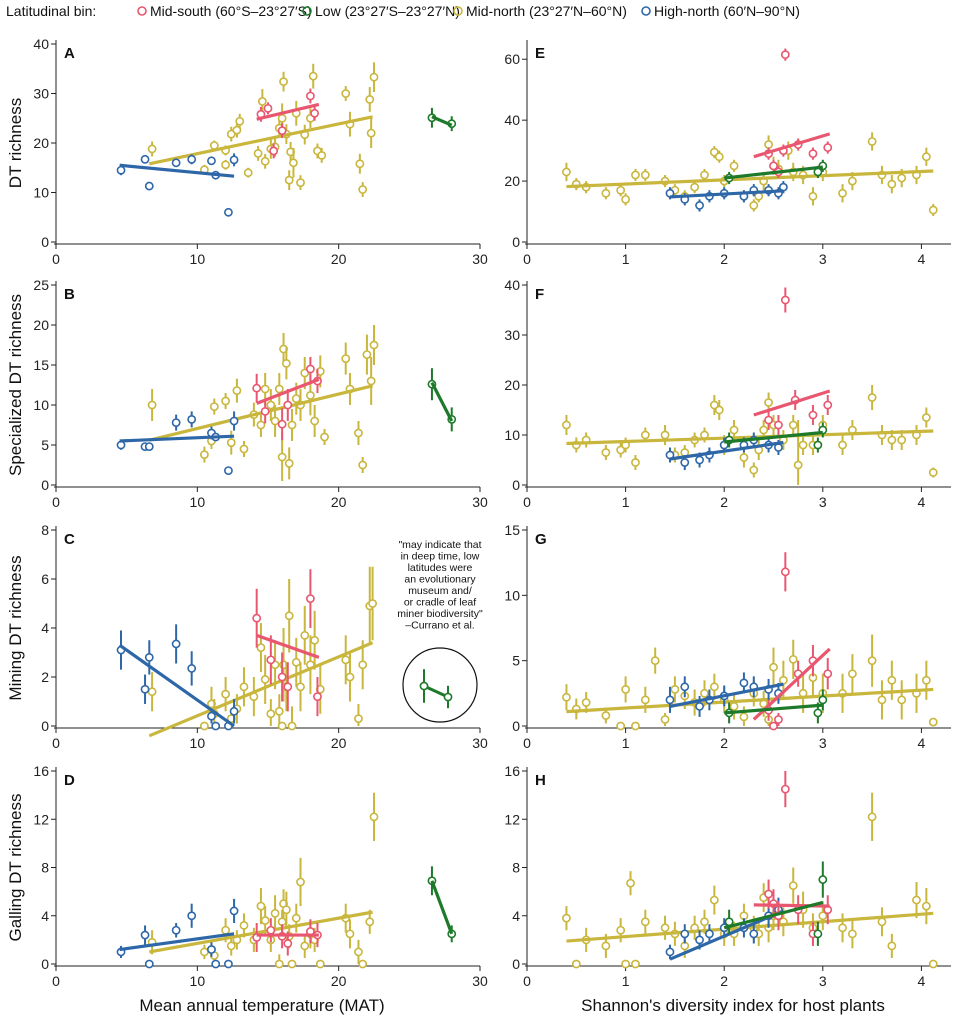 This screenshot has height=1019, width=957. Describe the element at coordinates (724, 502) in the screenshot. I see `x-tick-label: 2` at that location.